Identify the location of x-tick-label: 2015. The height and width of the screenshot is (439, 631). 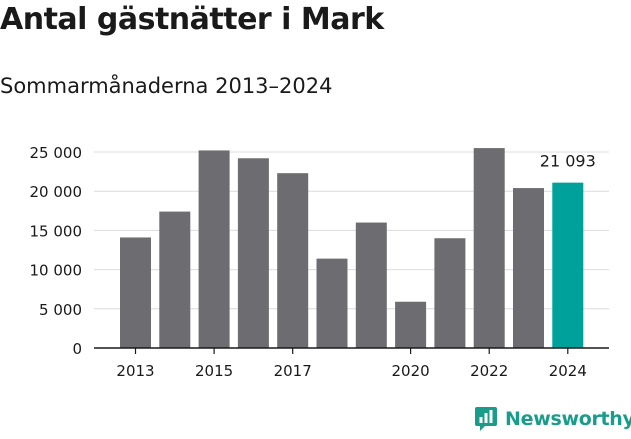
(214, 371).